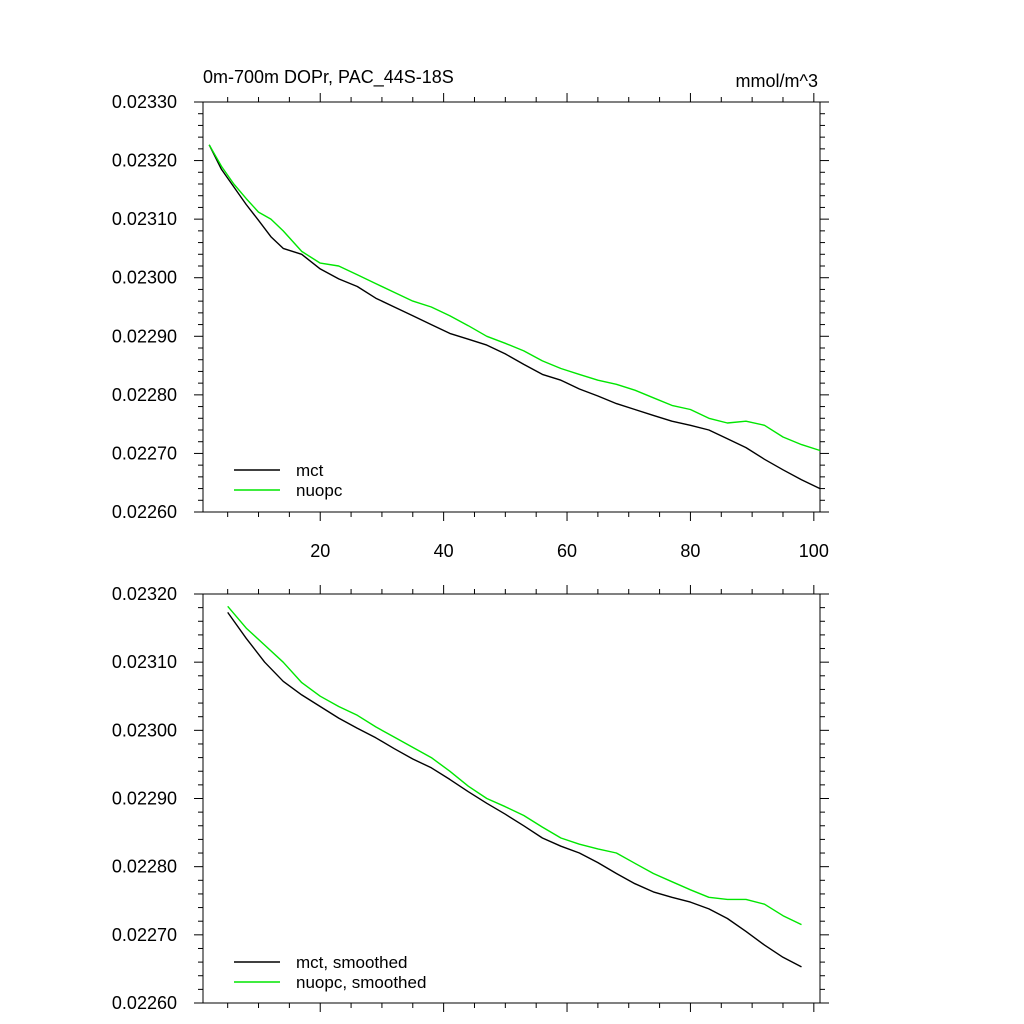  I want to click on chart-title: 0m-700m DOPr, PAC_44S-18S, so click(328, 77).